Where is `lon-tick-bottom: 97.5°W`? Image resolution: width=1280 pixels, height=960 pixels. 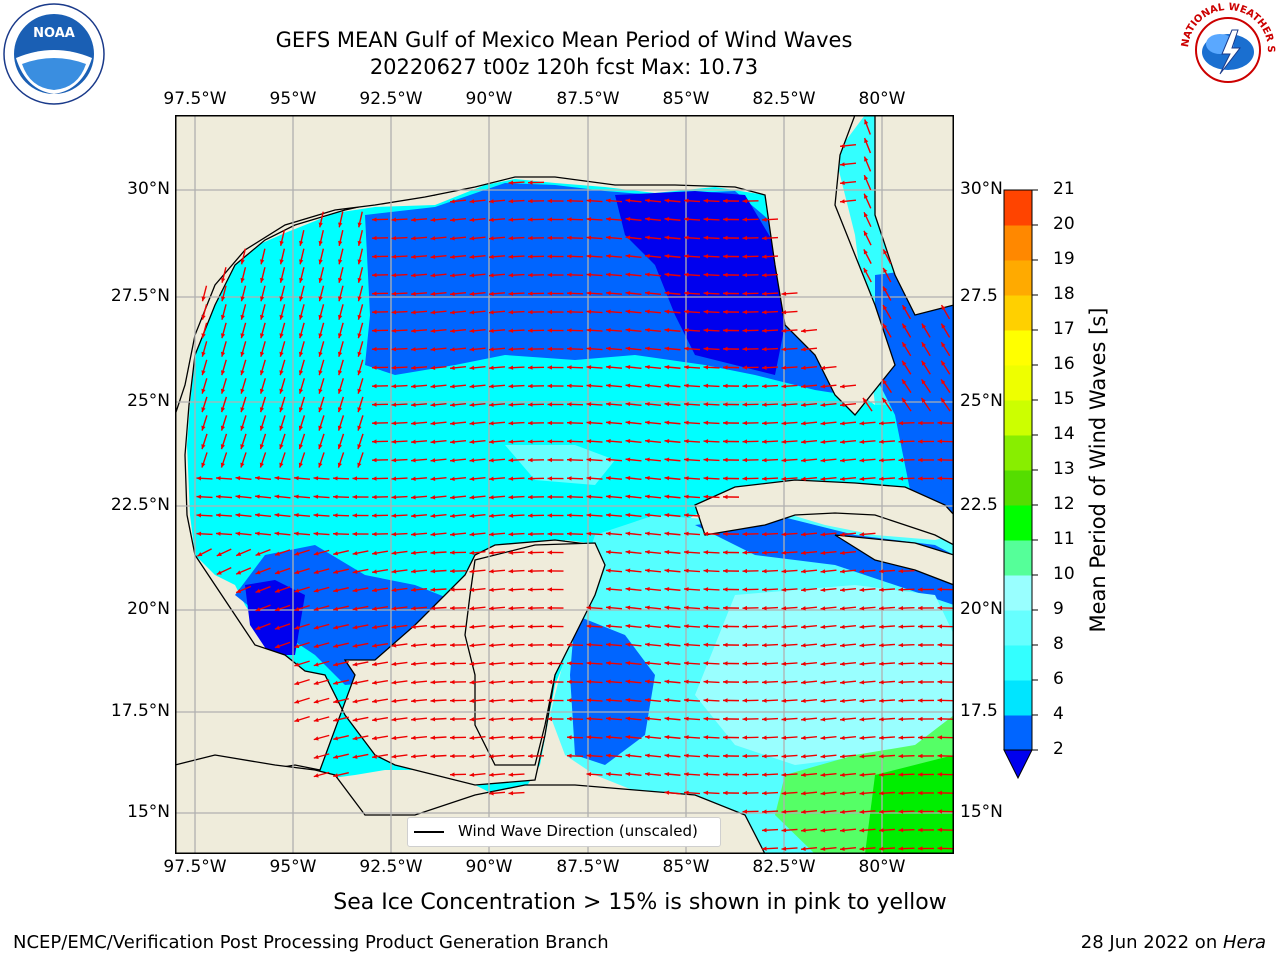
lon-tick-bottom: 97.5°W is located at coordinates (195, 867).